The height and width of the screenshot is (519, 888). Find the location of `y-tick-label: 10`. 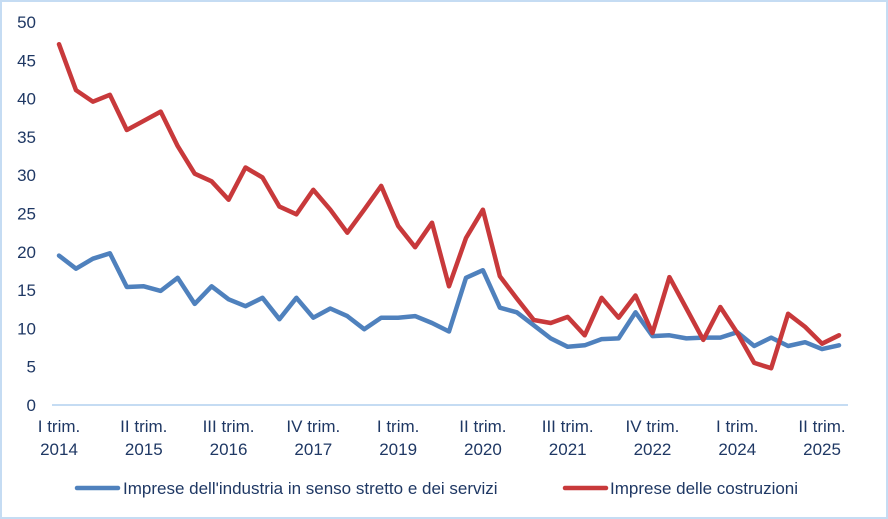

y-tick-label: 10 is located at coordinates (26, 328).